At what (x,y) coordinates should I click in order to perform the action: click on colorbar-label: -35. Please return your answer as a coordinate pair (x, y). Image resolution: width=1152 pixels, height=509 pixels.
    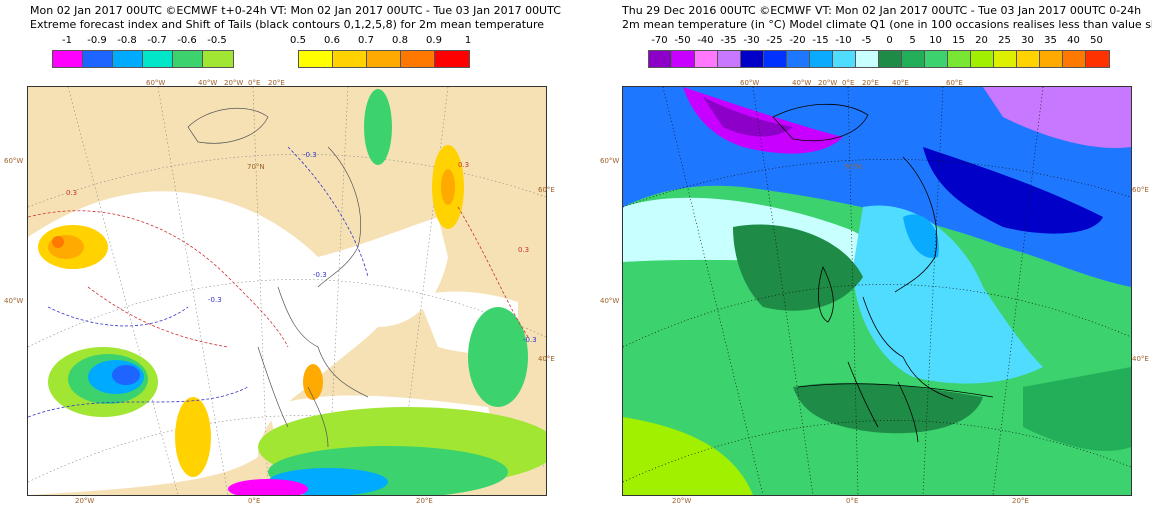
    Looking at the image, I should click on (728, 40).